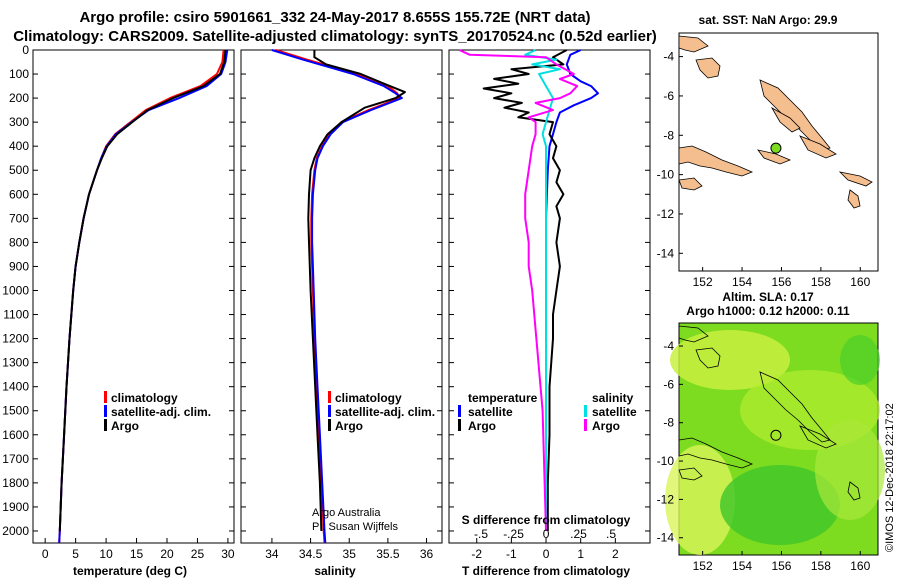  I want to click on difference-xtick-labels: -2 -1 0 1 2, so click(545, 554).